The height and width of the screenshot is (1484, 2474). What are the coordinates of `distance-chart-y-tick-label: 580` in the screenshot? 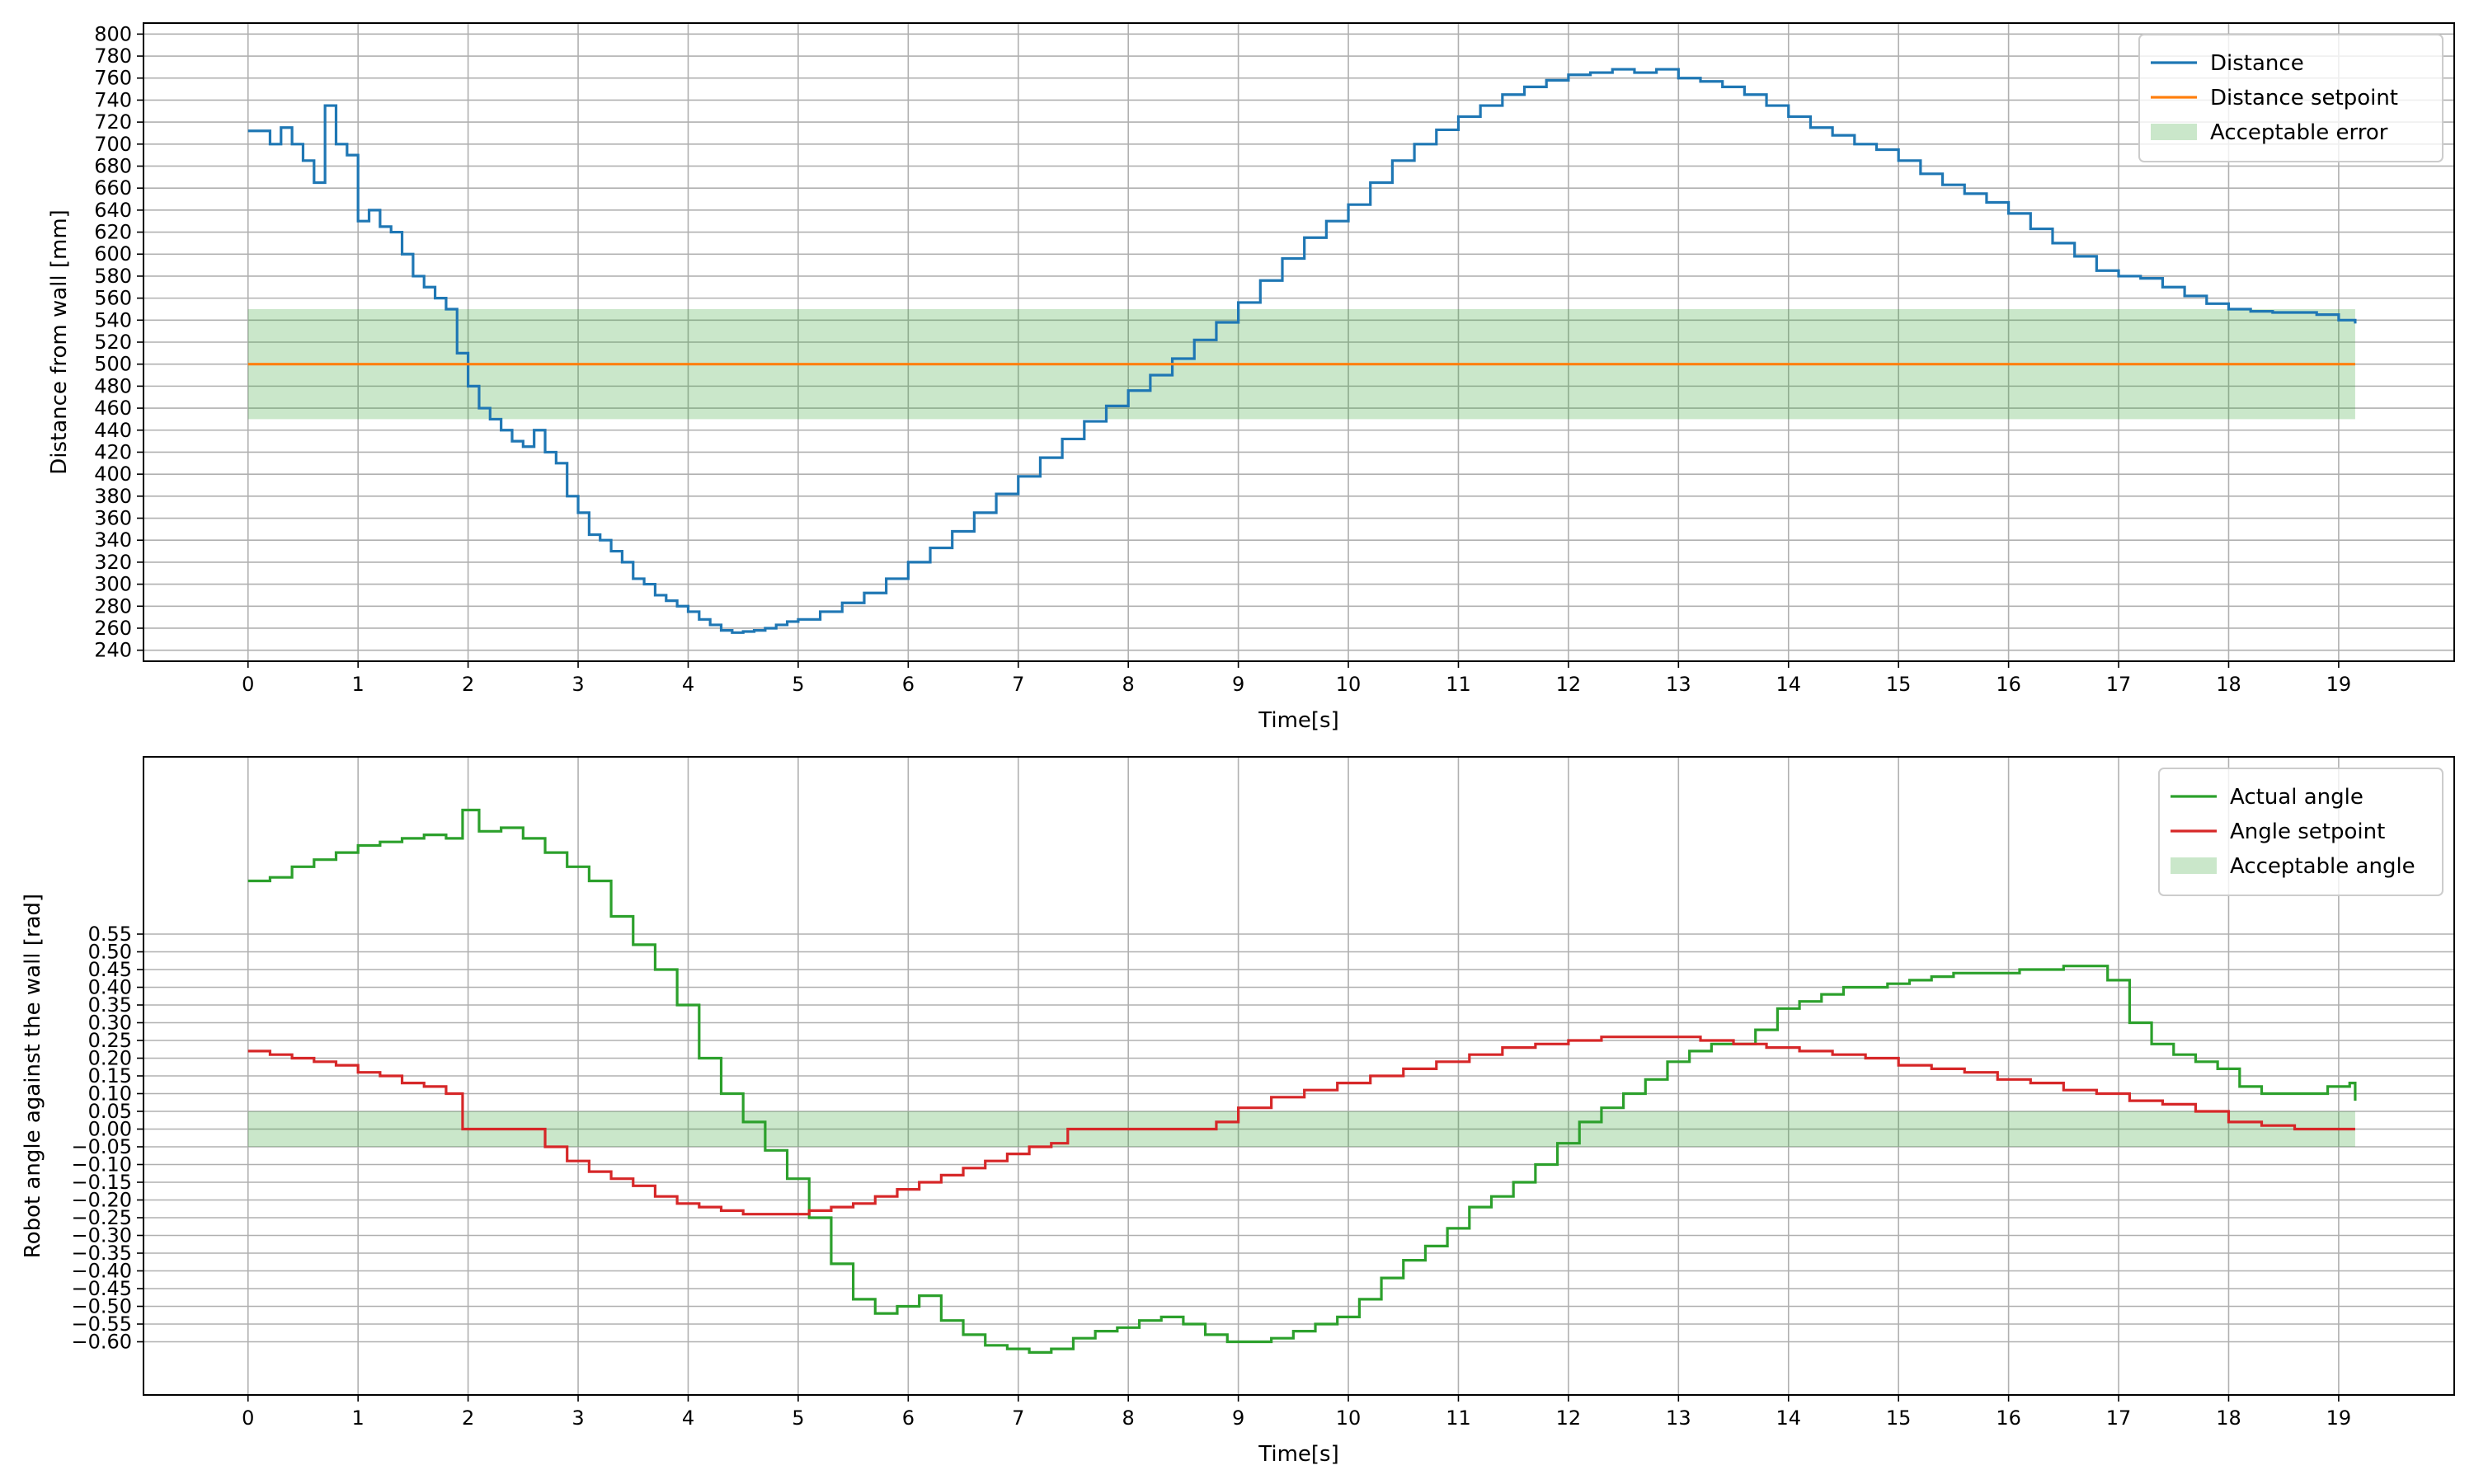 It's located at (113, 276).